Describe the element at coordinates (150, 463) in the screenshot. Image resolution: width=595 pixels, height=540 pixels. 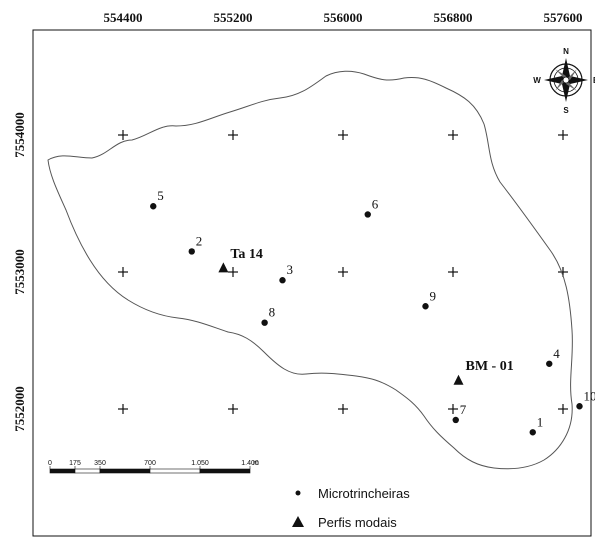
I see `scale-bar-label: 700` at that location.